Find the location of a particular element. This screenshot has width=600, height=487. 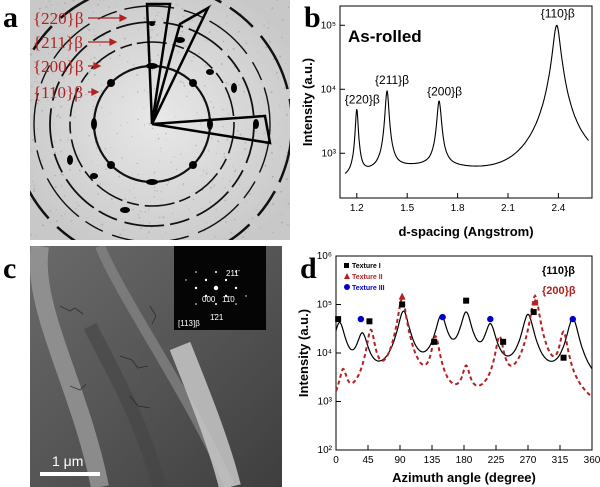

x-tick-label: 315 is located at coordinates (560, 460).